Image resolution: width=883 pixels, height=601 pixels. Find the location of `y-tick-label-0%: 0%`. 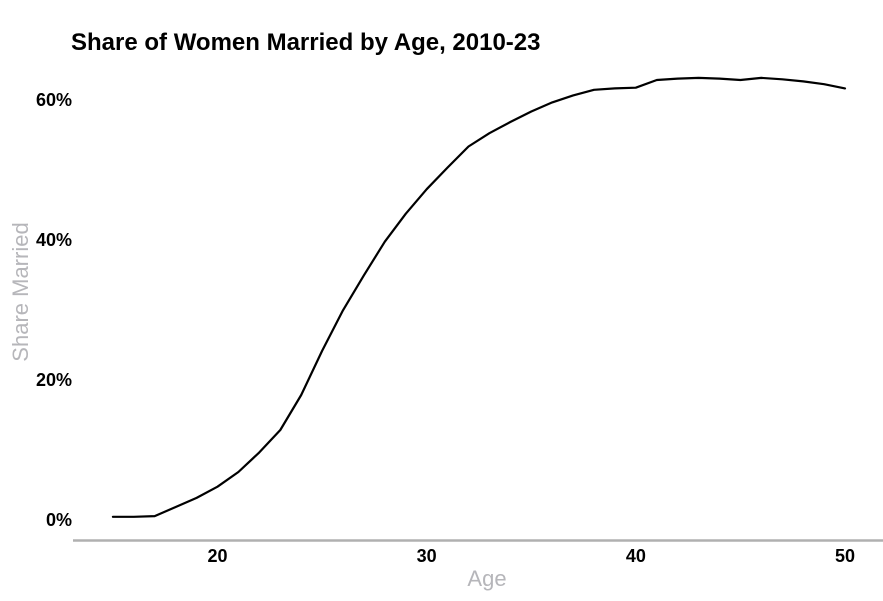

y-tick-label-0%: 0% is located at coordinates (58, 520).